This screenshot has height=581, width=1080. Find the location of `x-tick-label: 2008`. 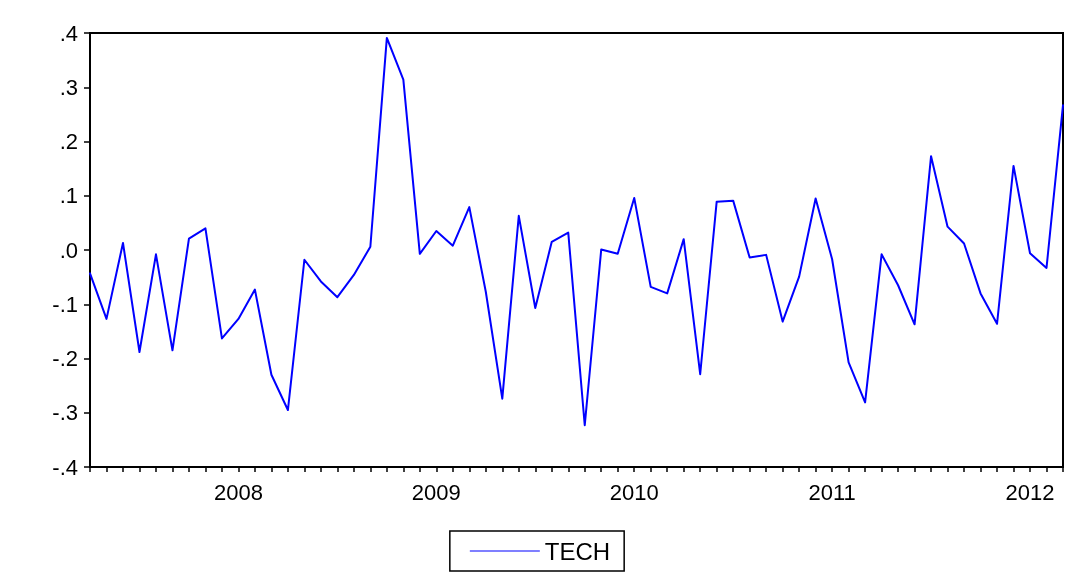

x-tick-label: 2008 is located at coordinates (238, 492).